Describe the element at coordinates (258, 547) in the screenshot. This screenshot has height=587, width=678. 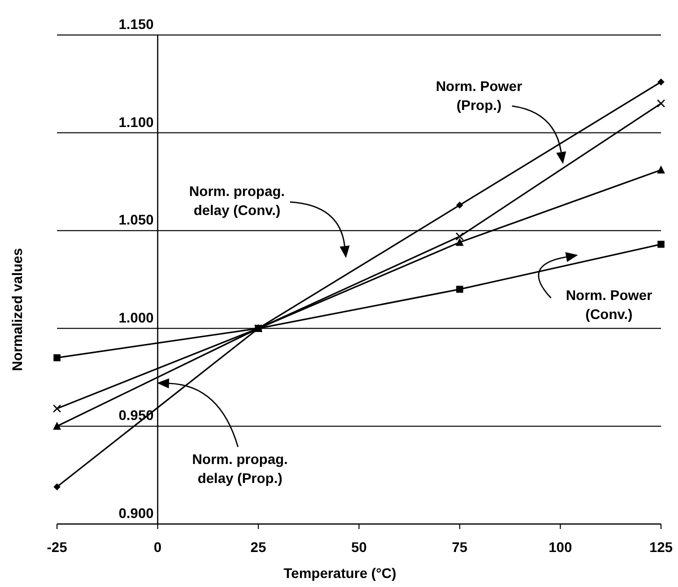
I see `x-tick-label: 25` at that location.